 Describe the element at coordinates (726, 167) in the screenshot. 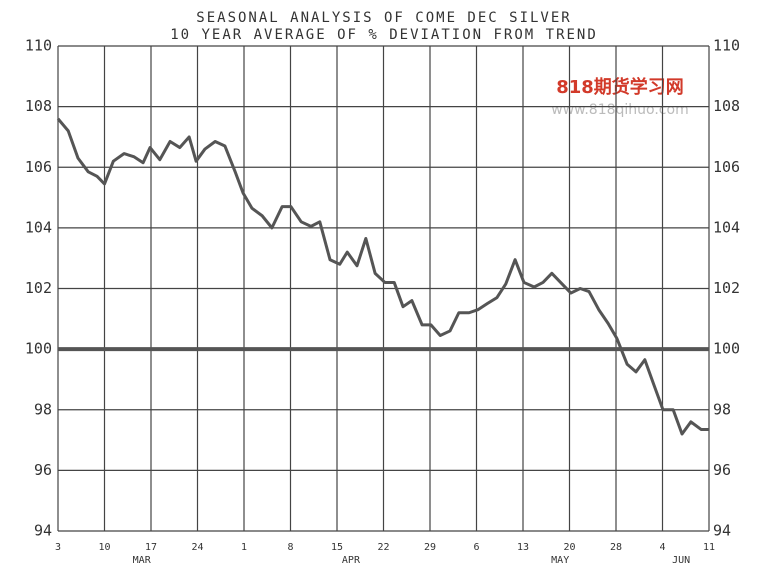

I see `y2-tick-label: 106` at that location.